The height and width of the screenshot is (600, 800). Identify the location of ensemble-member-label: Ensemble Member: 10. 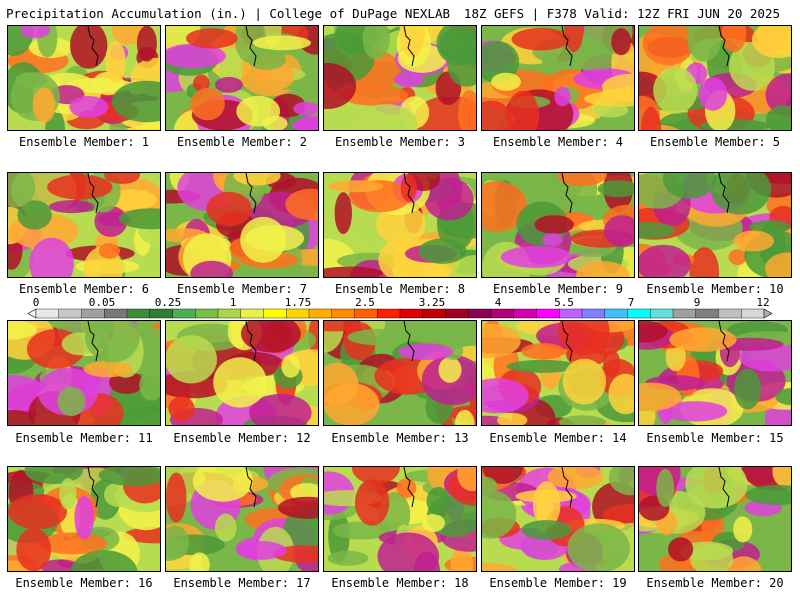
(715, 289).